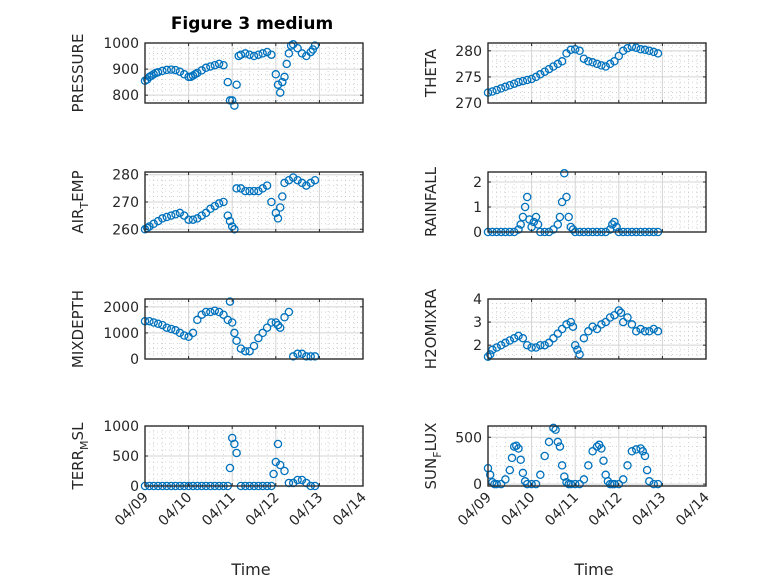 This screenshot has height=583, width=778. I want to click on x-tick-label: 04/10, so click(519, 510).